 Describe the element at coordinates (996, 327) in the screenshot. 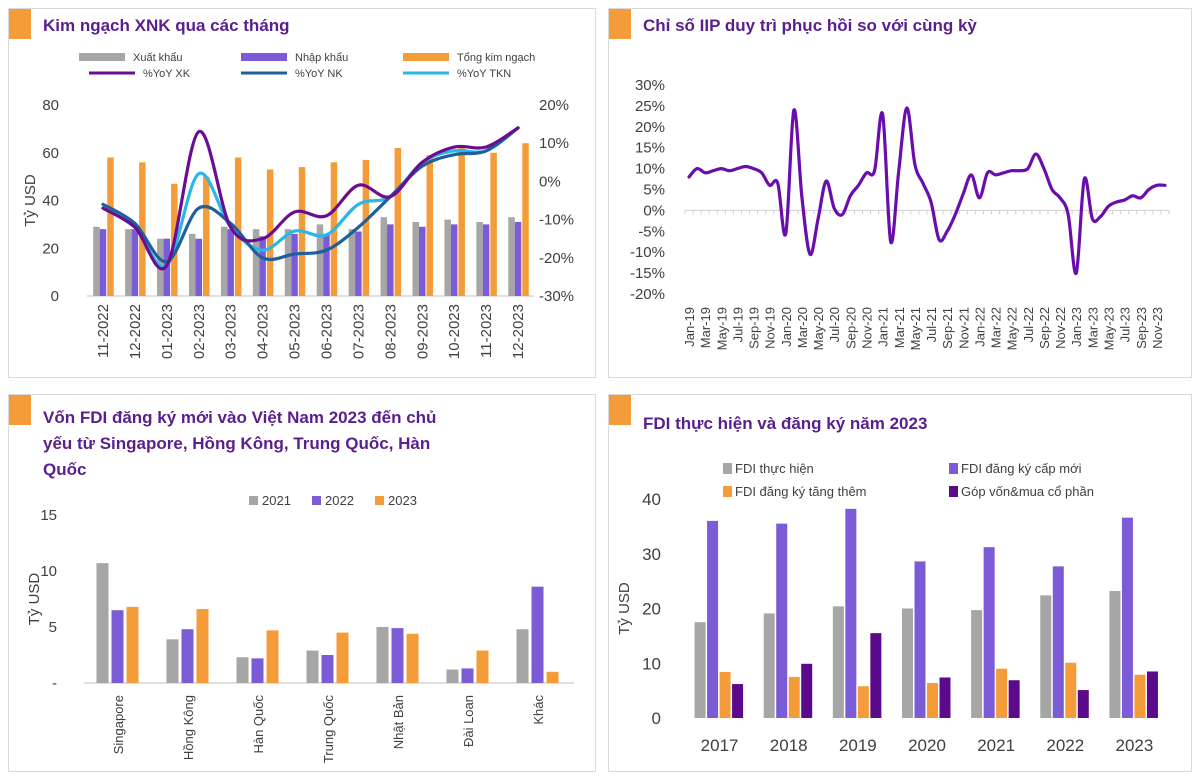

I see `x-tick-label: Mar-22` at that location.